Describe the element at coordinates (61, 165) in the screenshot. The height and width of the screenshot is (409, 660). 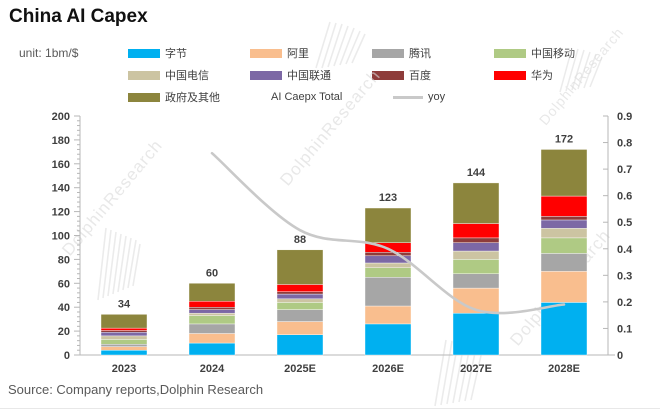
I see `left-axis-tick-label: 160` at that location.